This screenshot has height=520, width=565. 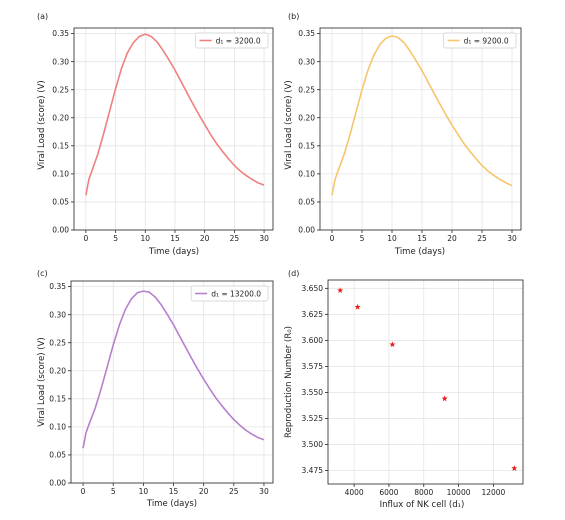 I want to click on panel-b-xtick-label-3: 15, so click(x=422, y=238).